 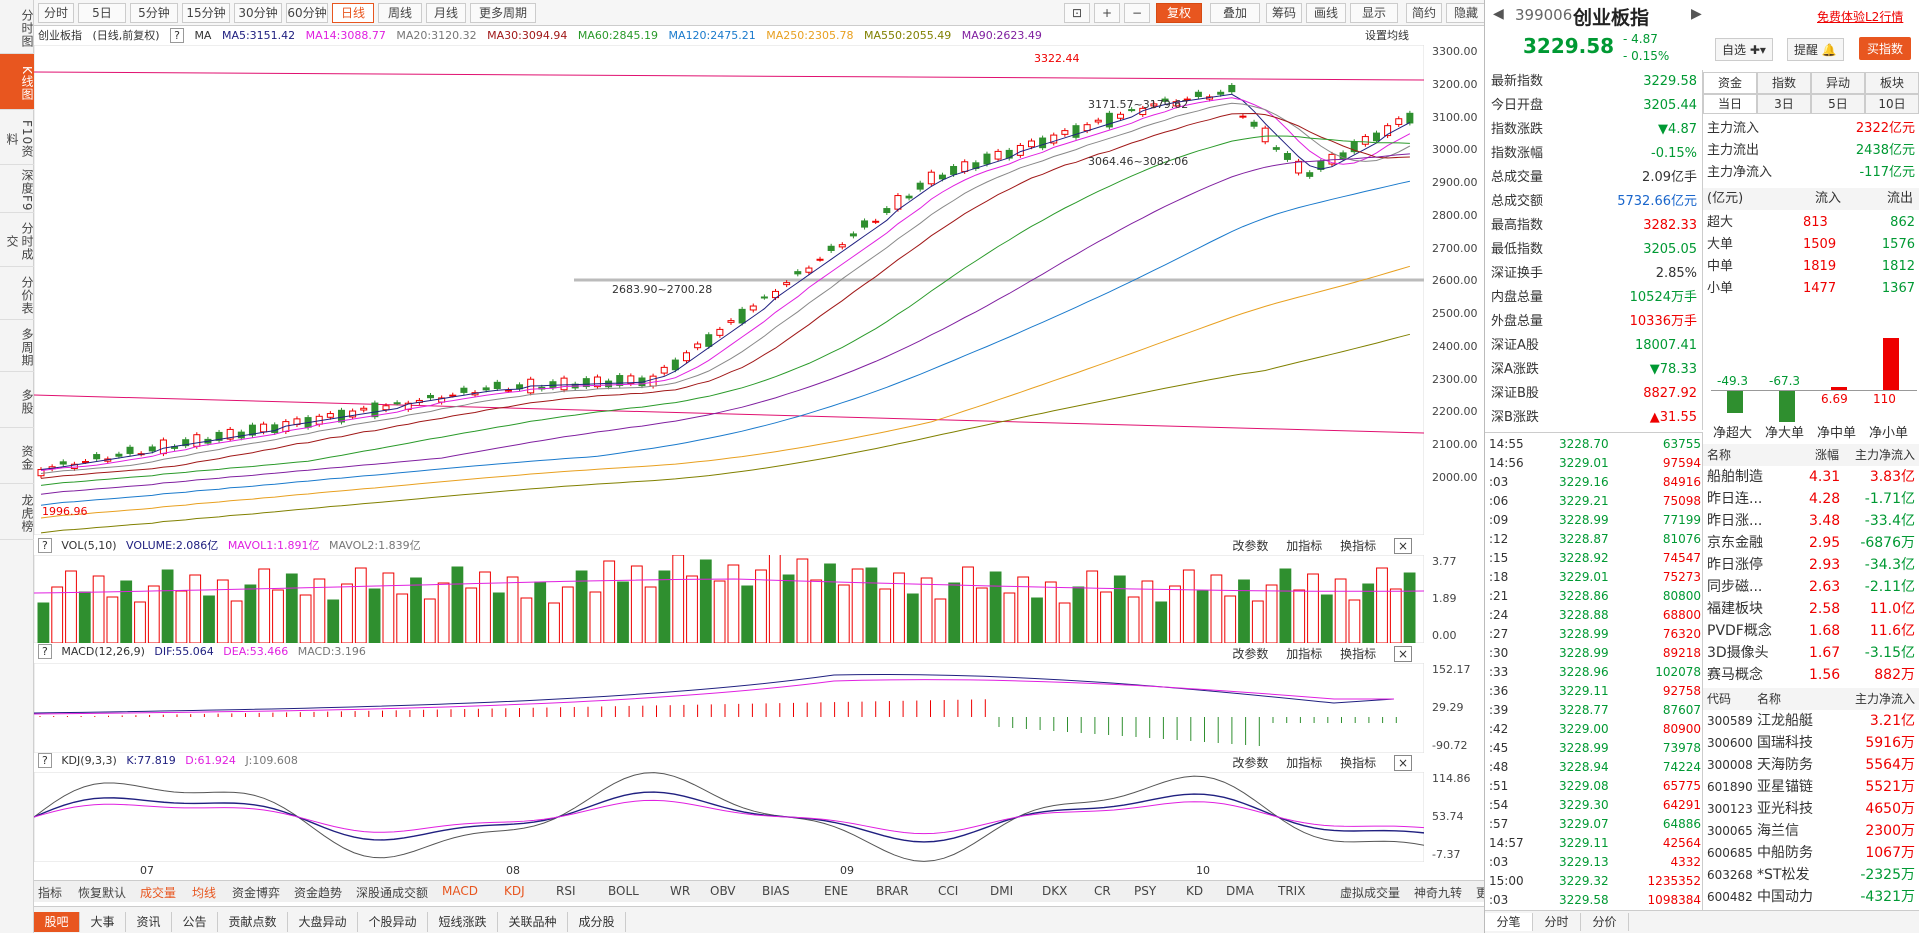 I want to click on left-tab: F10资料, so click(x=17, y=137).